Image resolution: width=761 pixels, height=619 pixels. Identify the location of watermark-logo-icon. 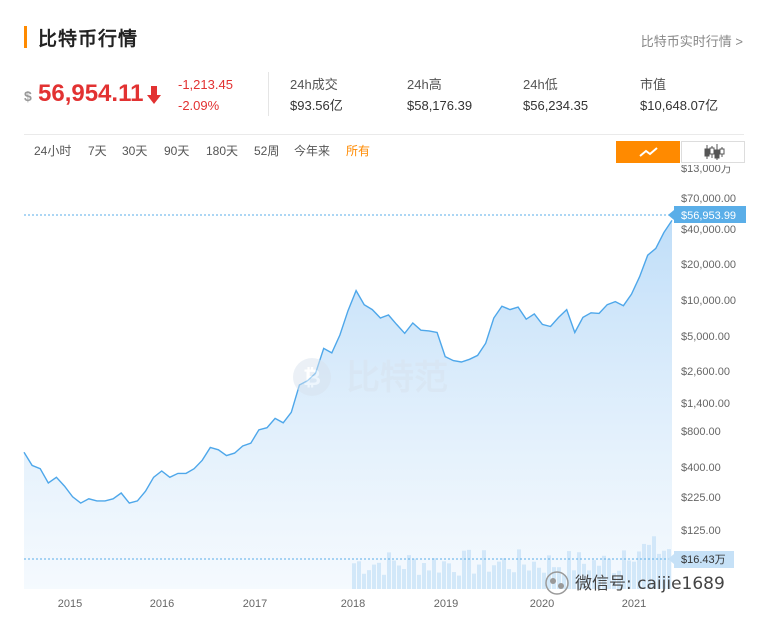
(312, 377).